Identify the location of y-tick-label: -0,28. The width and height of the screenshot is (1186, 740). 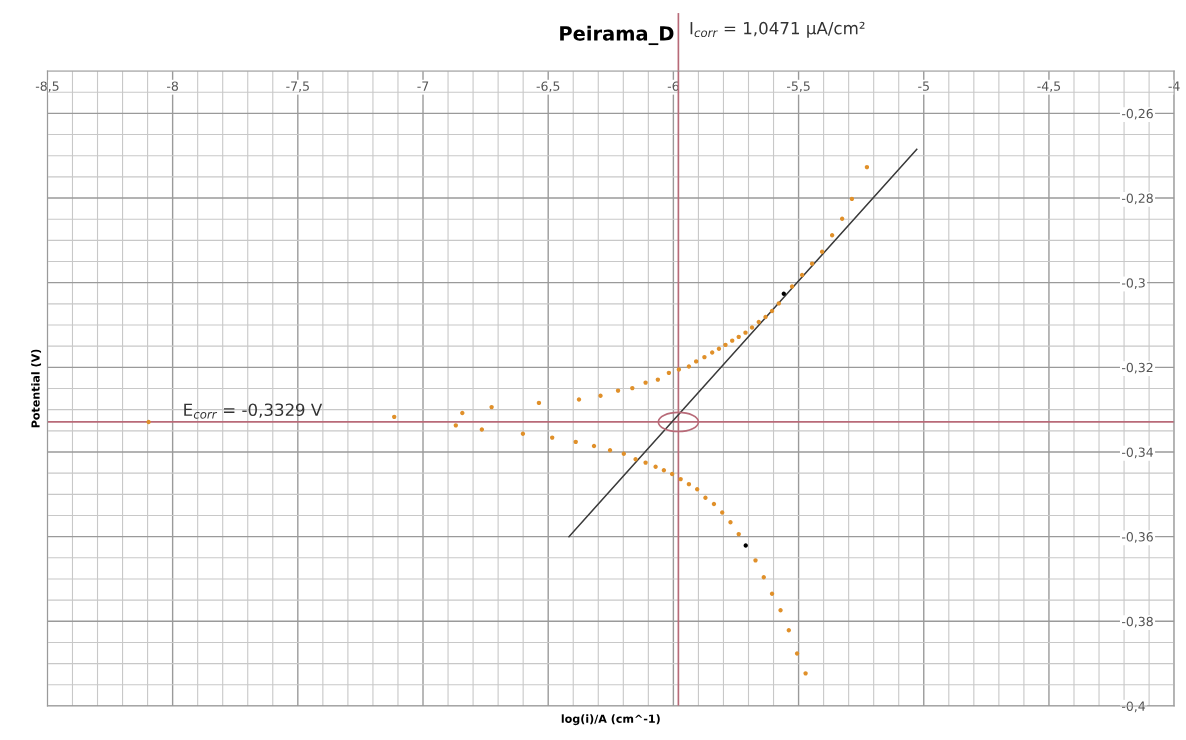
(1137, 199).